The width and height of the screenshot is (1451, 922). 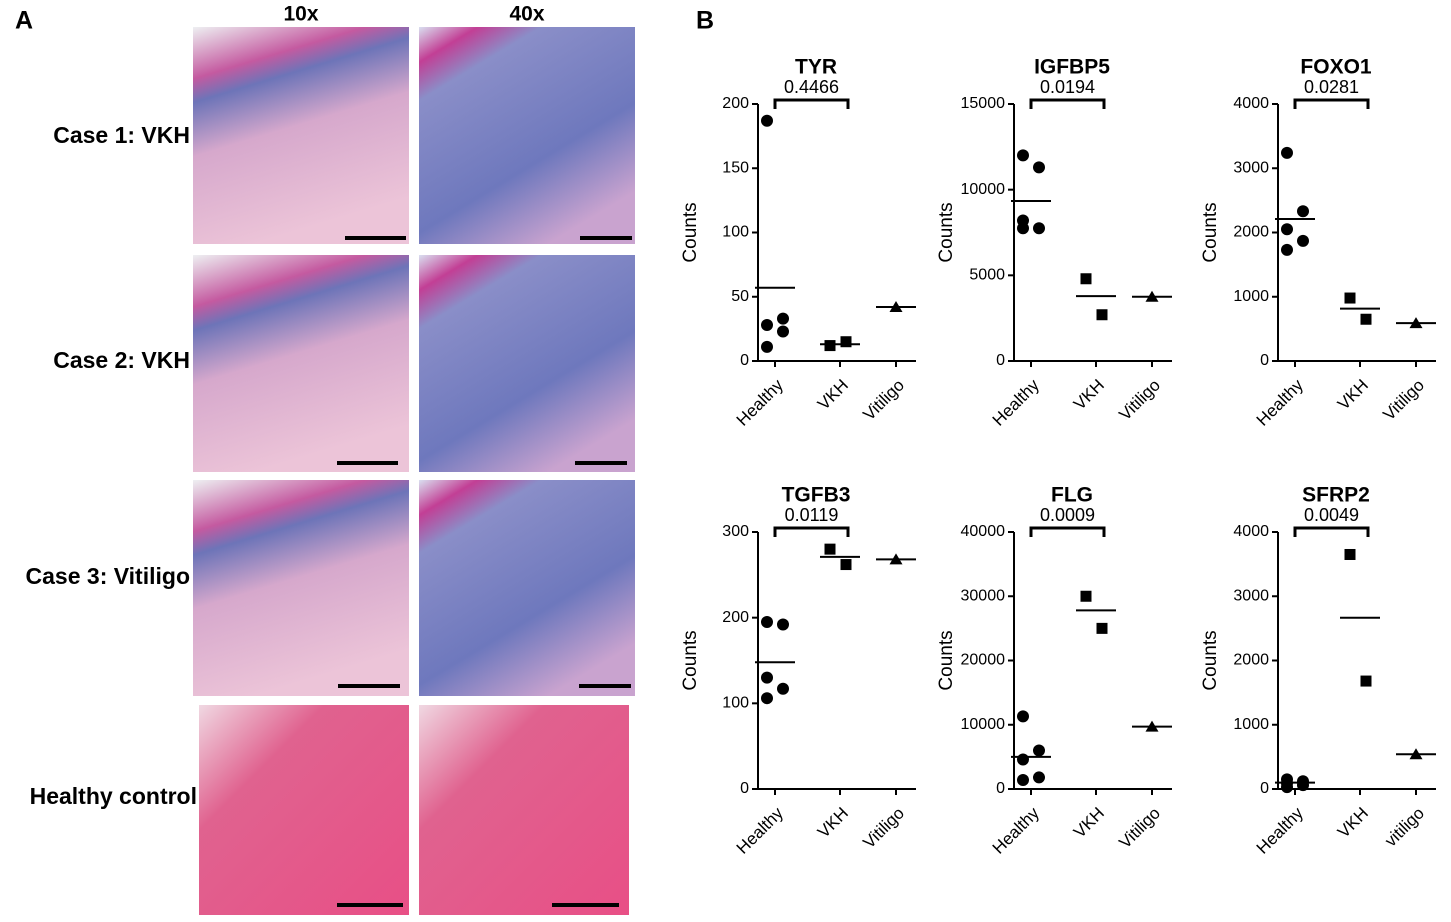 I want to click on scale-bars, so click(x=484, y=571).